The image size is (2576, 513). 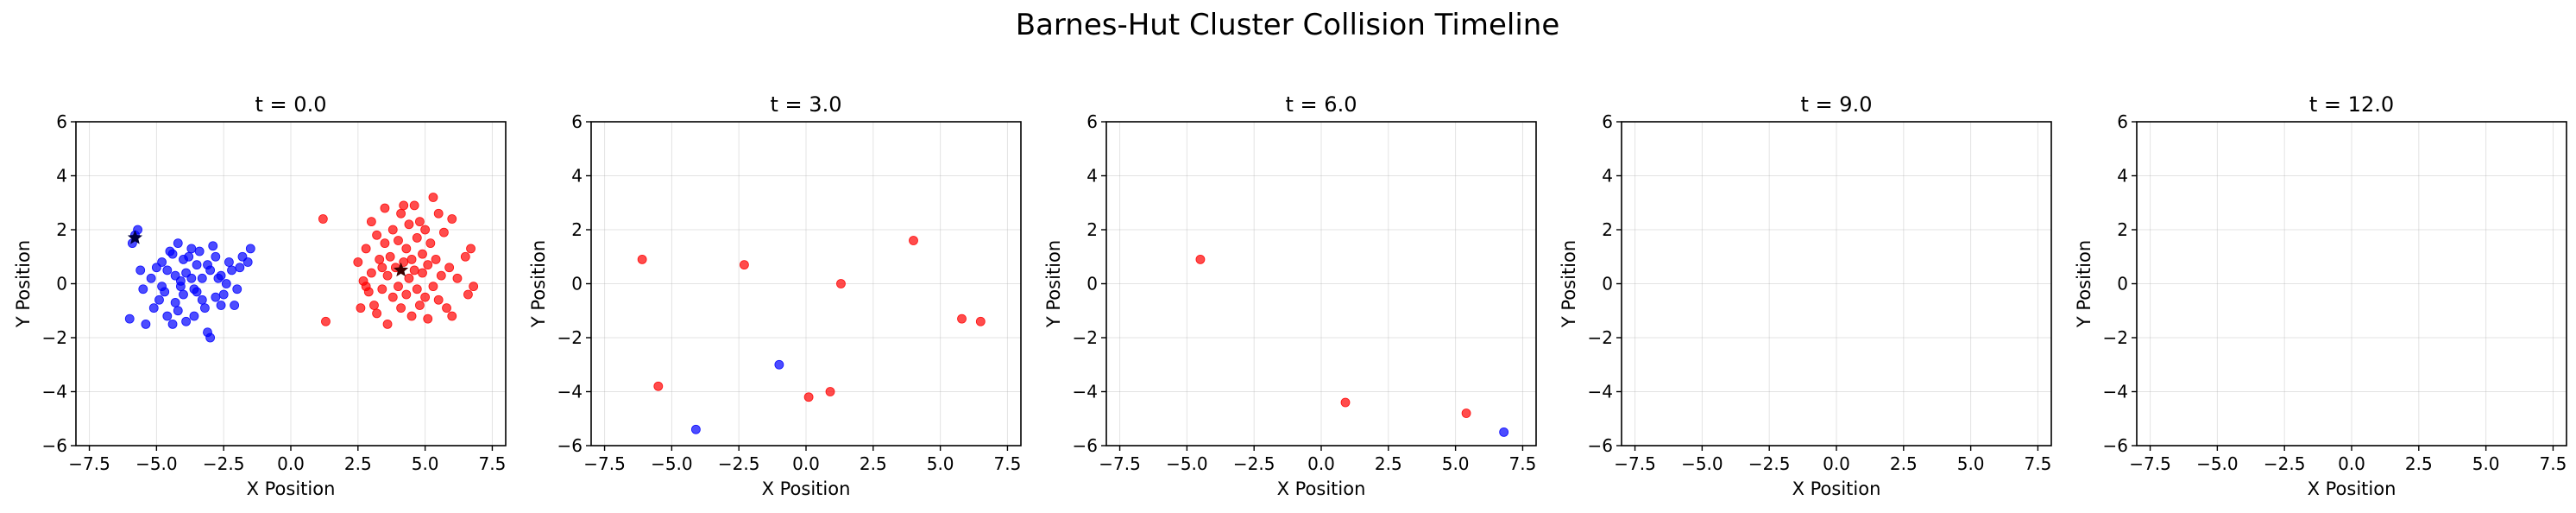 I want to click on x-tick-label: 7.5, so click(x=1008, y=464).